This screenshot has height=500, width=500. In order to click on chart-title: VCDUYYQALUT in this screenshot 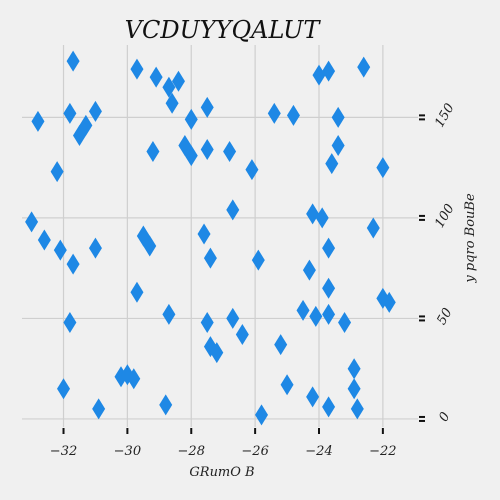, I will do `click(223, 30)`.